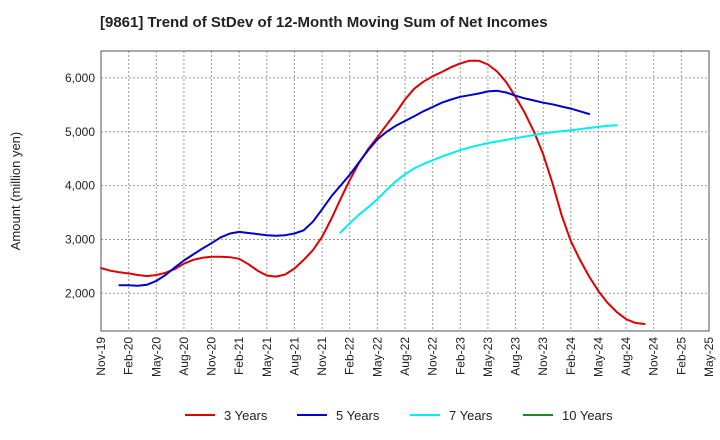 The image size is (720, 440). Describe the element at coordinates (15, 191) in the screenshot. I see `y-axis-label: Amount (million yen)` at that location.